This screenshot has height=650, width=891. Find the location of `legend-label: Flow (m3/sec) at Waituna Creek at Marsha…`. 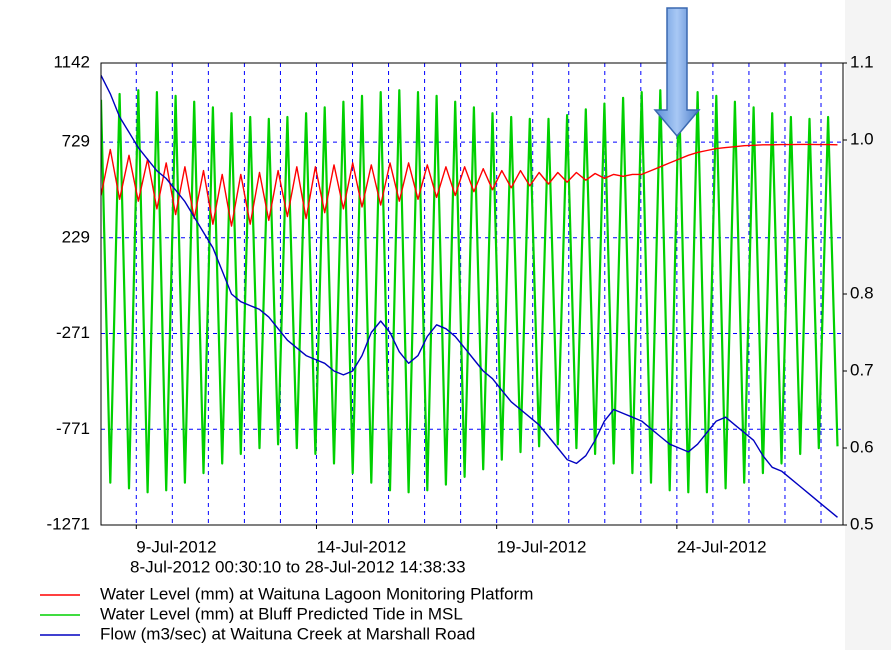

legend-label: Flow (m3/sec) at Waituna Creek at Marsha… is located at coordinates (287, 633).